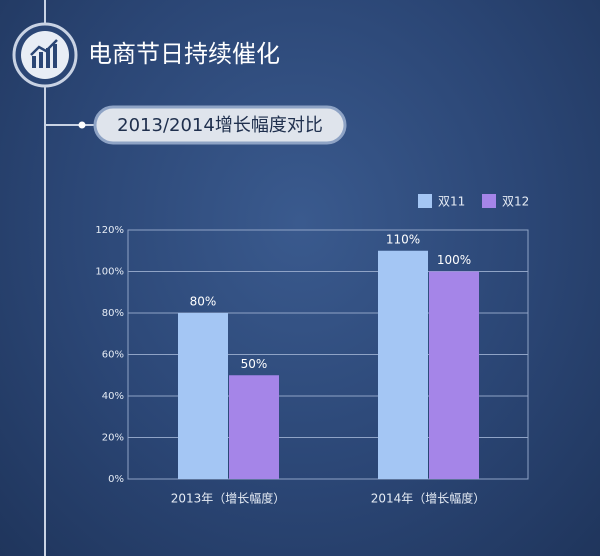 This screenshot has height=556, width=600. I want to click on value-label: 80%, so click(203, 302).